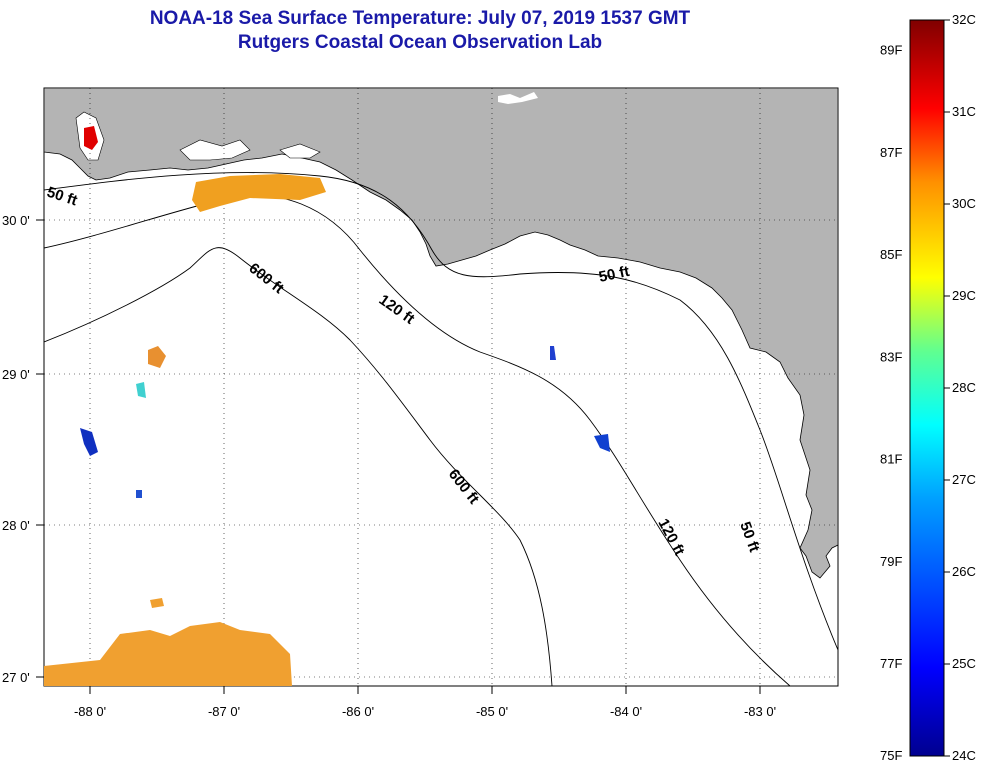  Describe the element at coordinates (626, 711) in the screenshot. I see `lon-label: -84 0'` at that location.